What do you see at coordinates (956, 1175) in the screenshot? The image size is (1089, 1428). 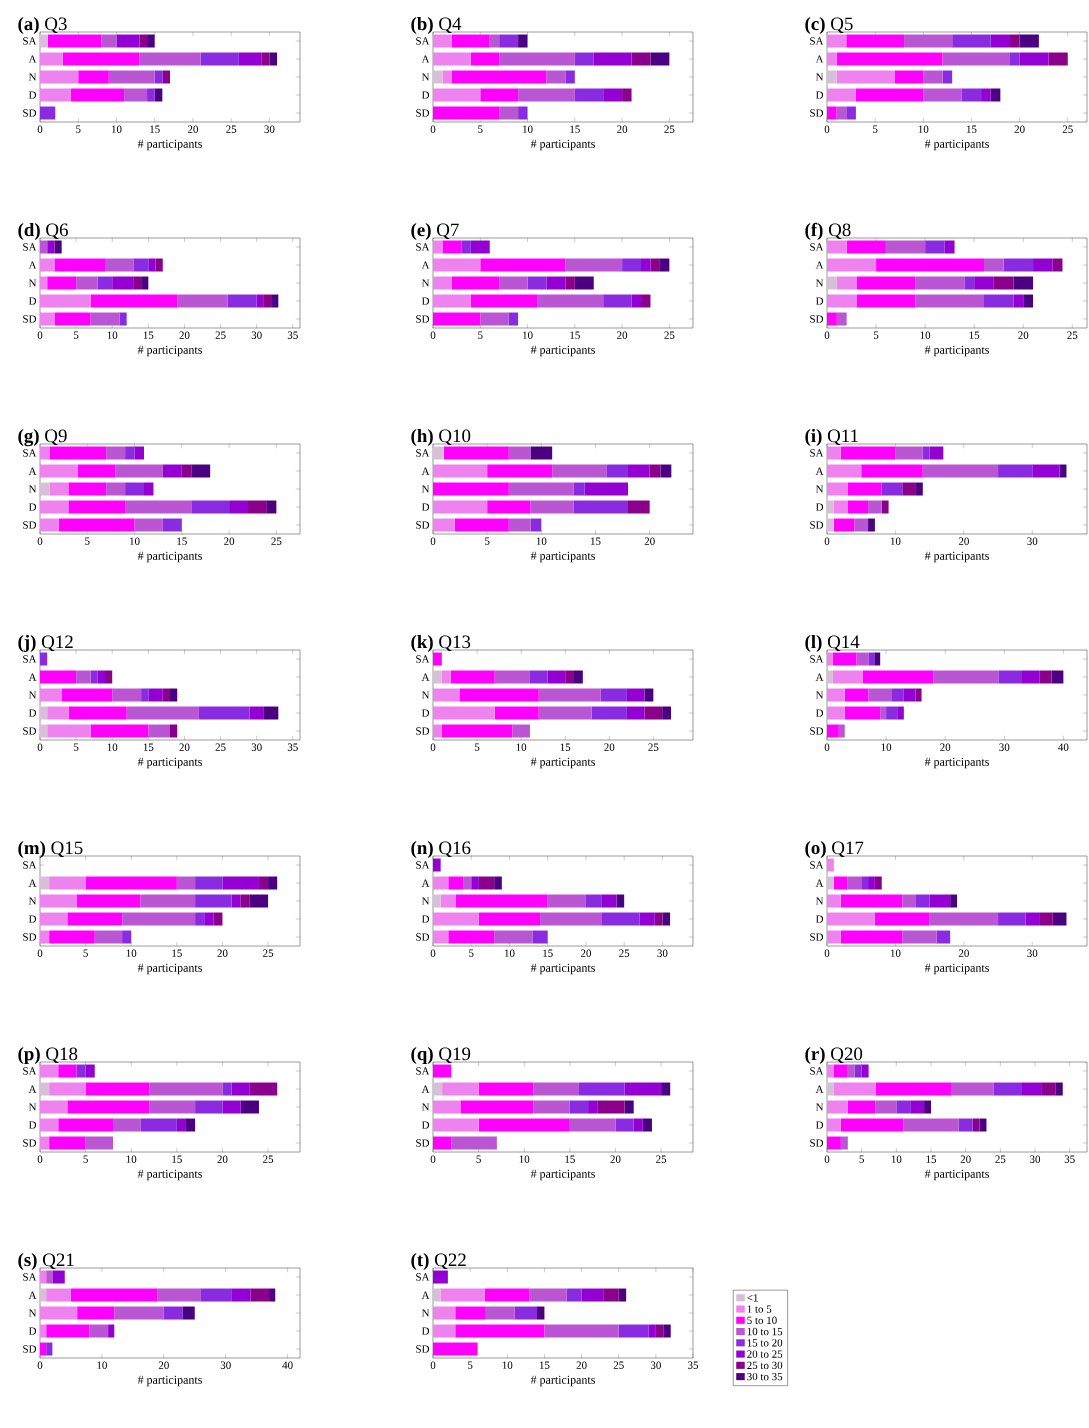 I see `x-axis-title: # participants` at bounding box center [956, 1175].